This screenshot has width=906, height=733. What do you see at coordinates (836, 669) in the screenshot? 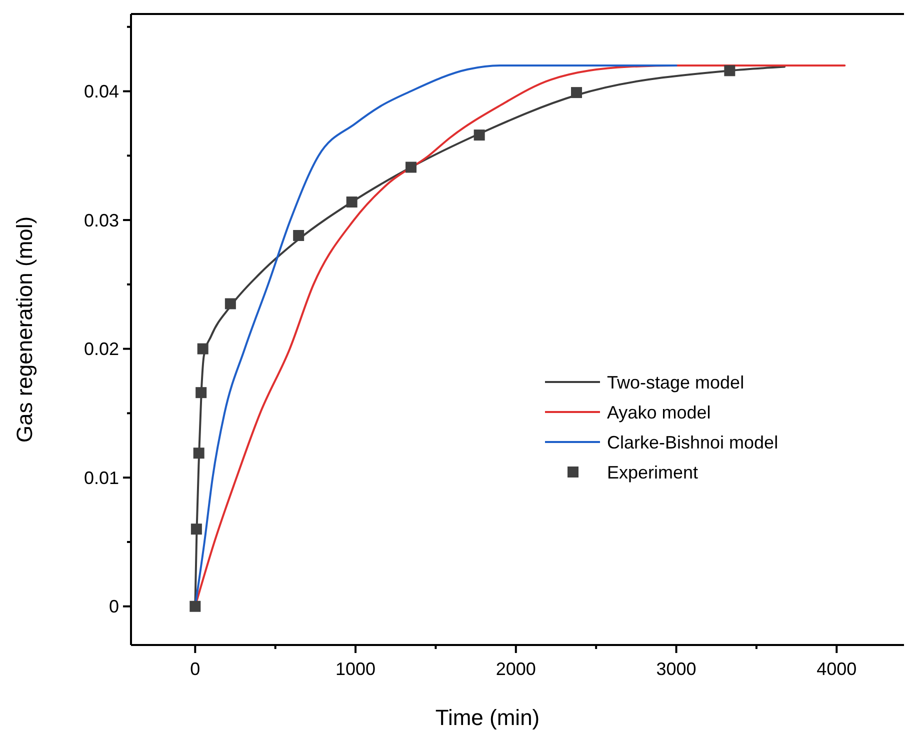
I see `x-tick-label: 4000` at bounding box center [836, 669].